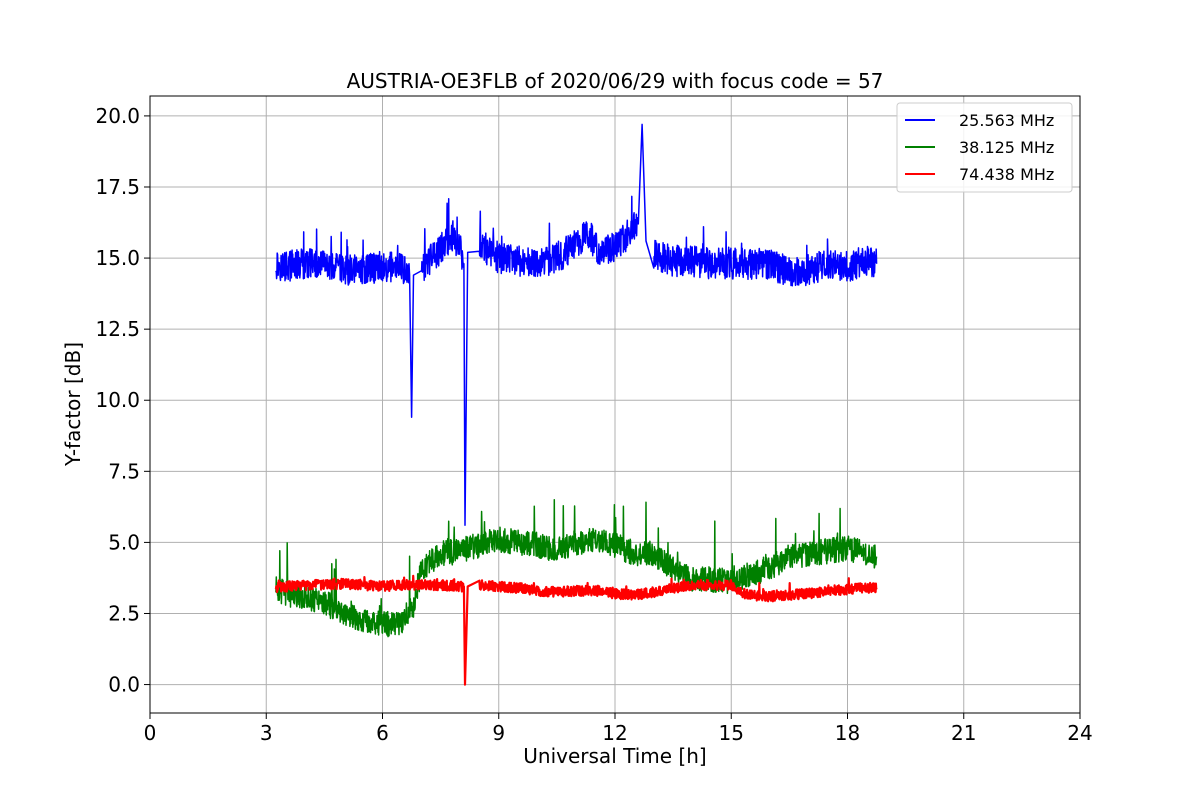 The image size is (1200, 800). I want to click on y-tick-label: 17.5, so click(117, 187).